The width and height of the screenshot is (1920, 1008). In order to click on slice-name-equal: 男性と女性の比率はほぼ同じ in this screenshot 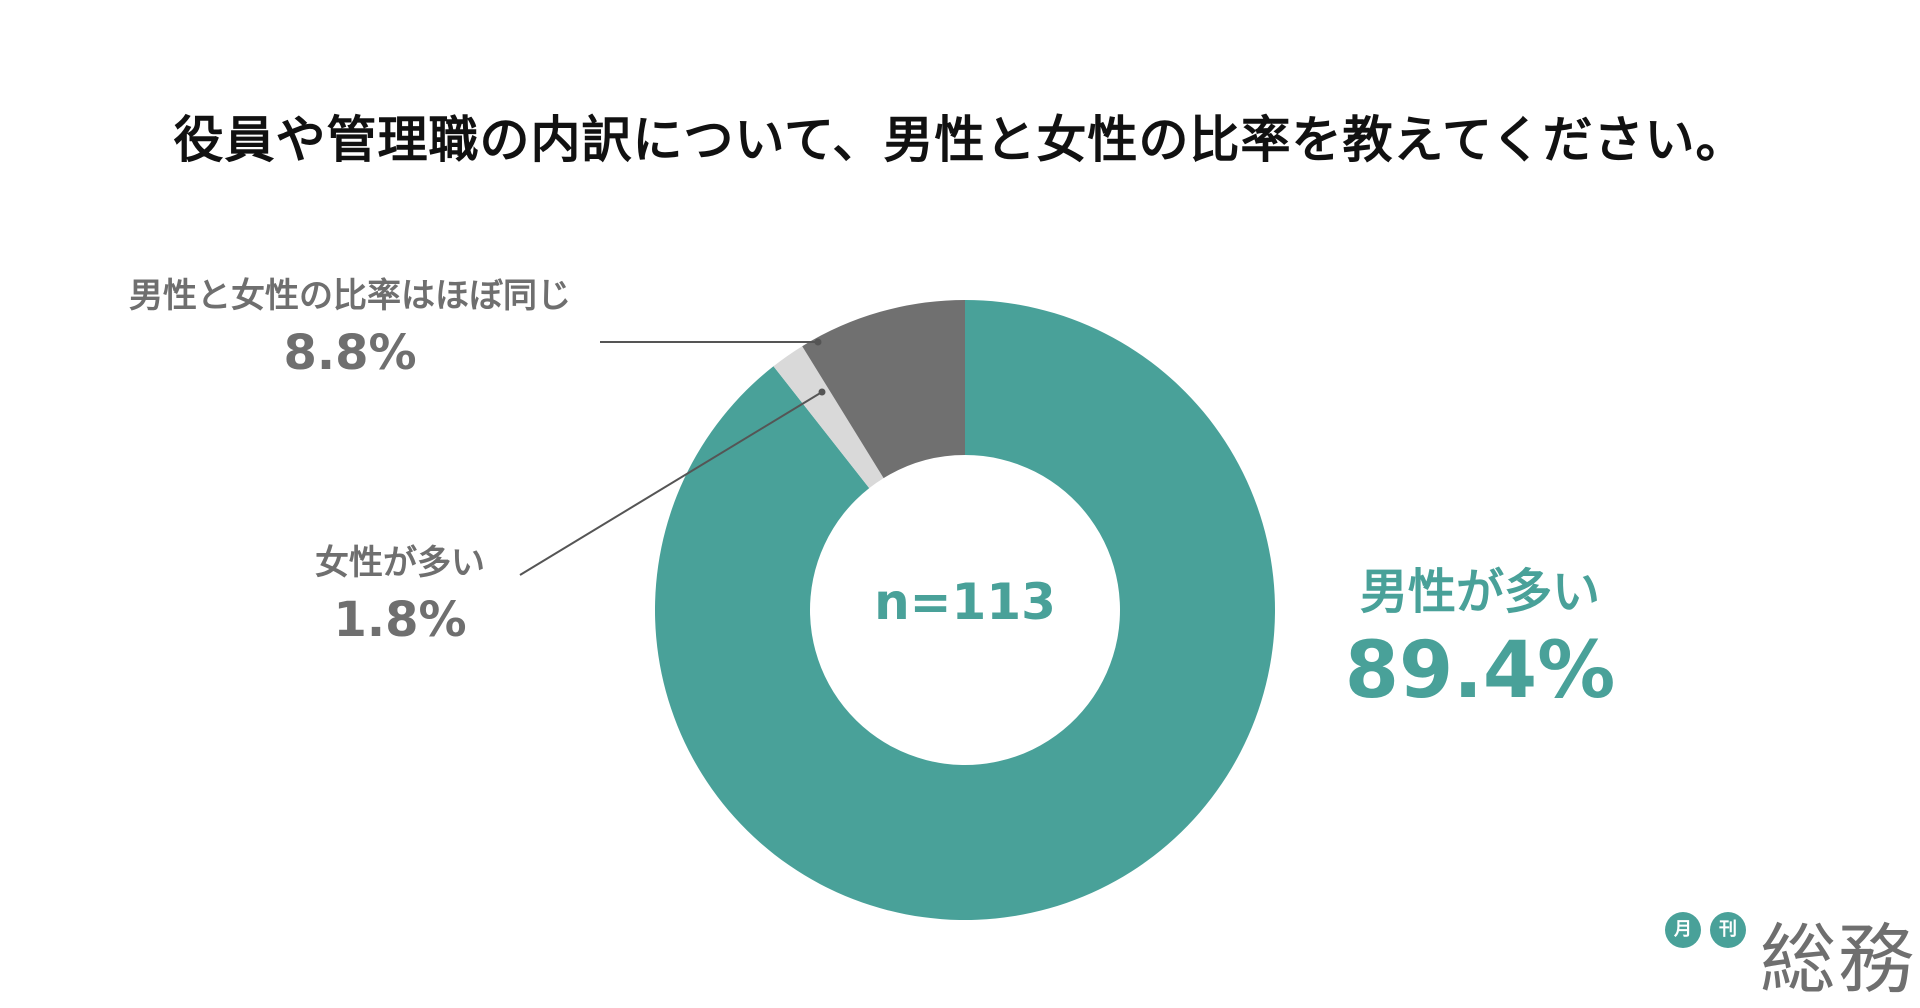, I will do `click(350, 296)`.